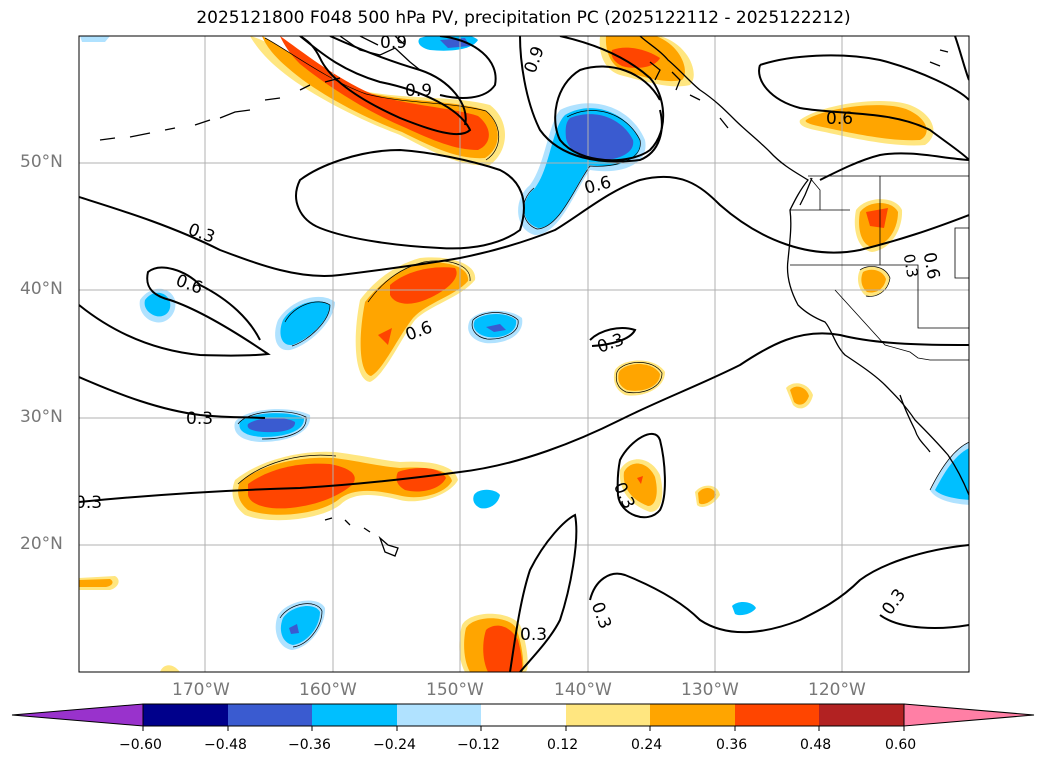 This screenshot has height=765, width=1047. What do you see at coordinates (969, 715) in the screenshot?
I see `colorbar-extend-high` at bounding box center [969, 715].